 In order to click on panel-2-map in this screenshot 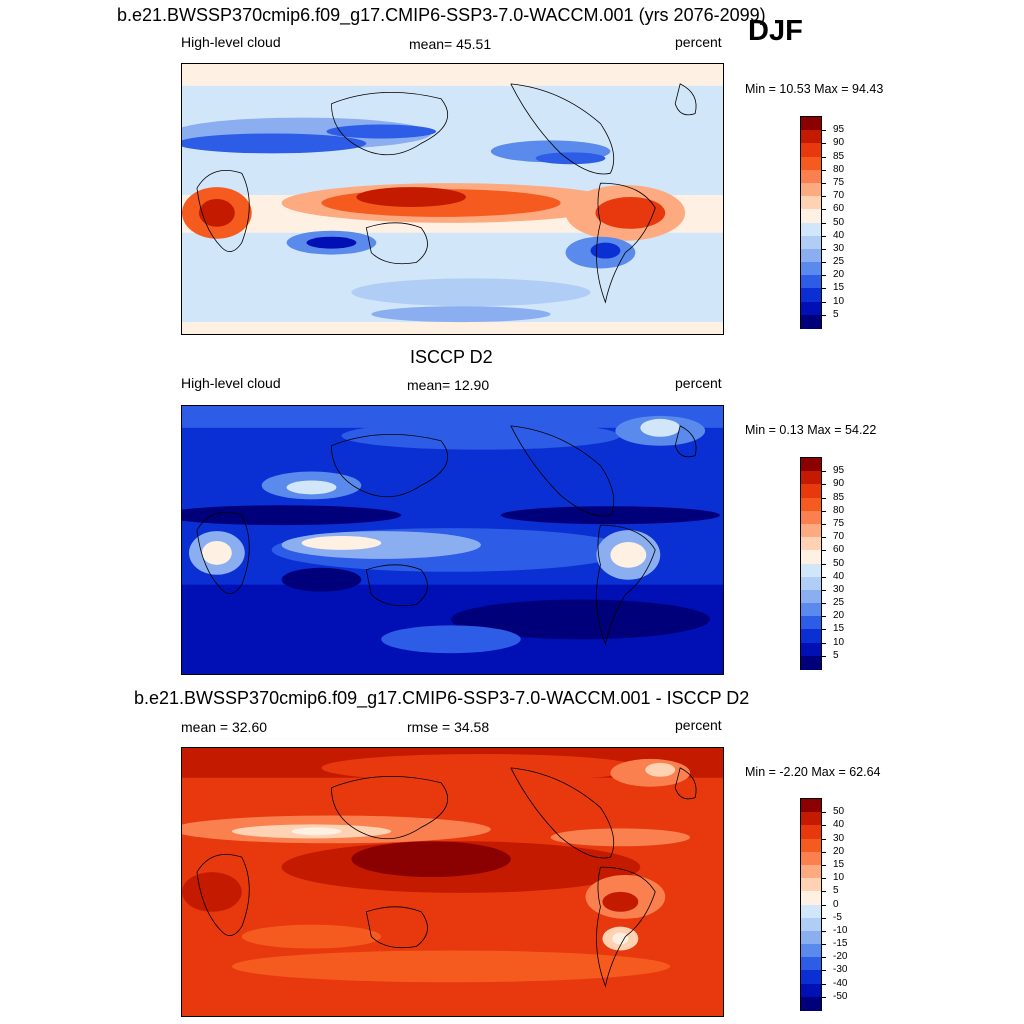, I will do `click(452, 540)`.